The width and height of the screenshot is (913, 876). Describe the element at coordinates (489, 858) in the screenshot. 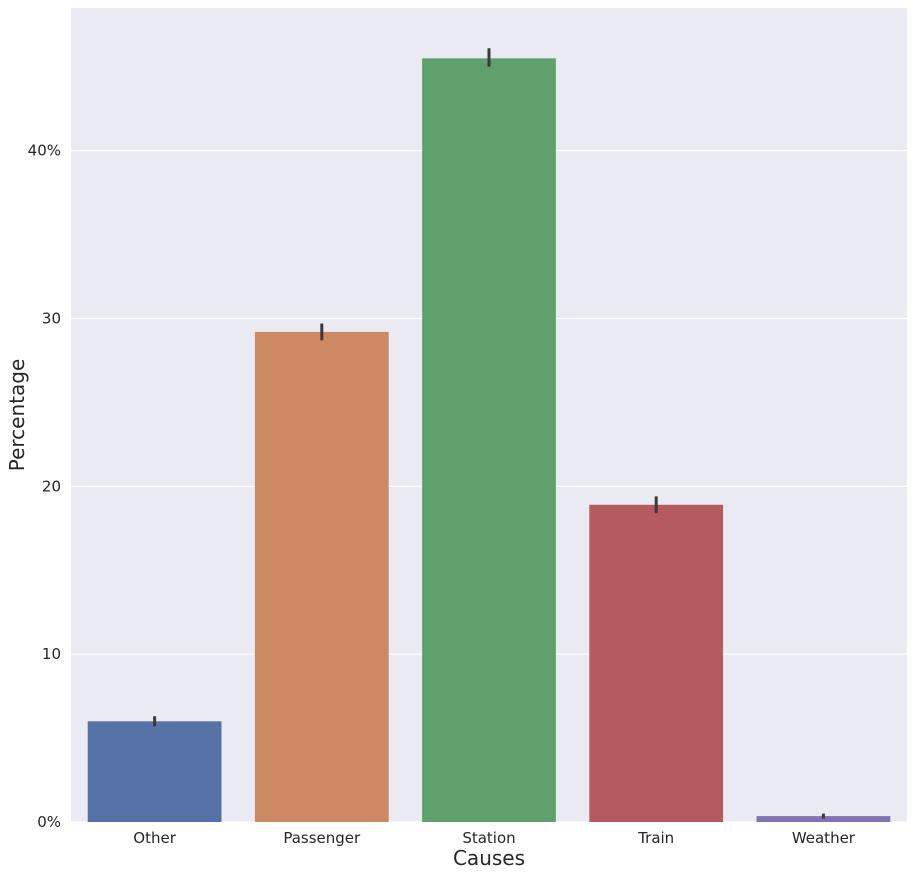

I see `x-axis-label: Causes` at that location.